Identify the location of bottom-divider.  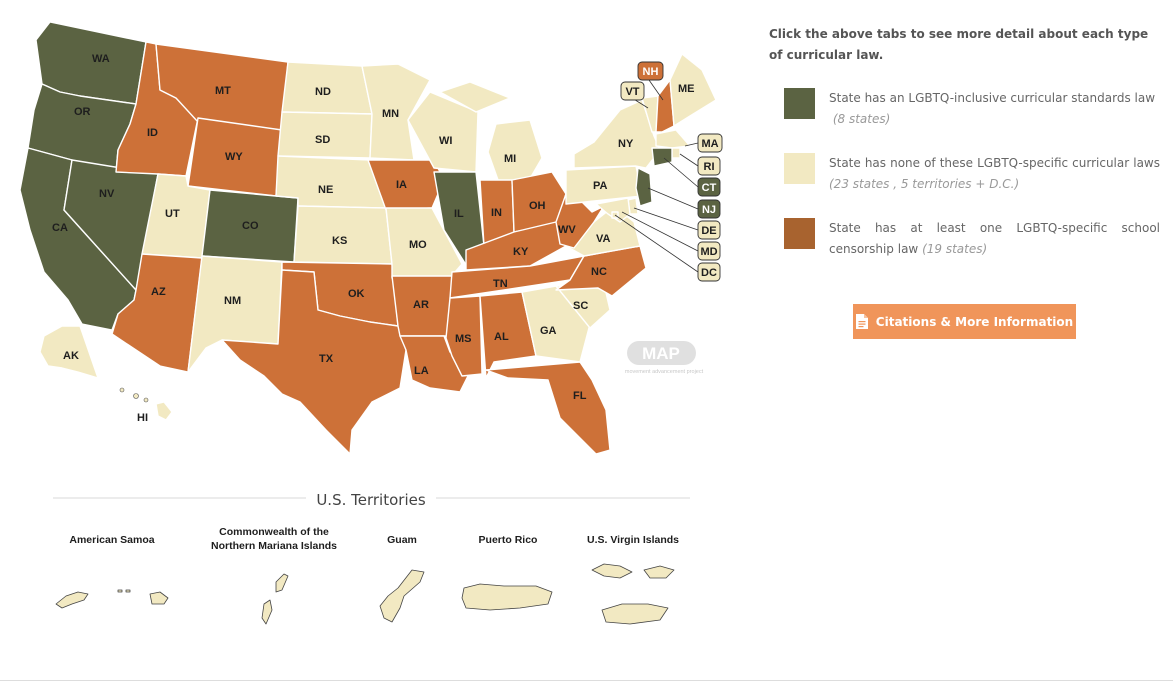
(586, 680).